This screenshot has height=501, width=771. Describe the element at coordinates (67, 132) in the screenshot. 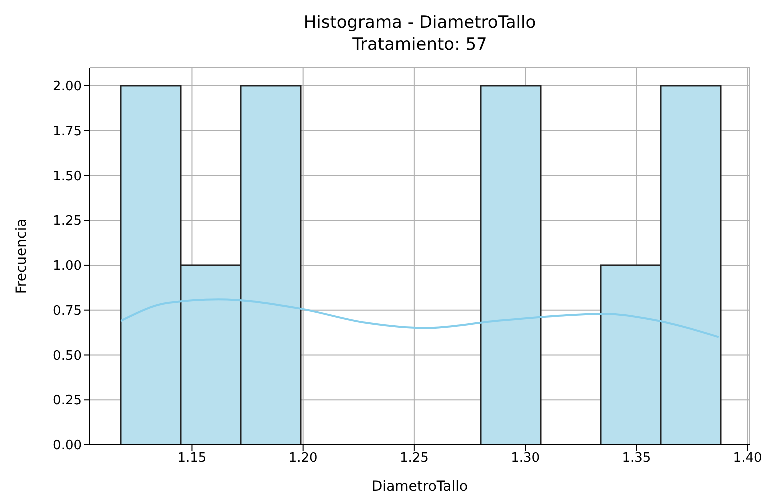

I see `y-tick-label: 1.75` at that location.